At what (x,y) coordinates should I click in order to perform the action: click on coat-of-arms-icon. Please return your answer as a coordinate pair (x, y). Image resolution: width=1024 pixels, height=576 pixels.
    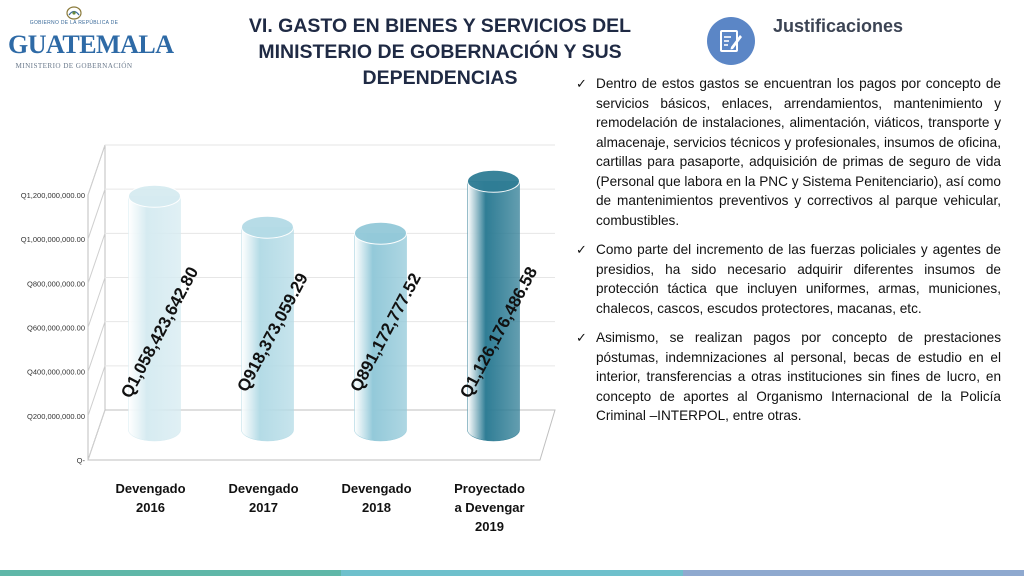
    Looking at the image, I should click on (74, 13).